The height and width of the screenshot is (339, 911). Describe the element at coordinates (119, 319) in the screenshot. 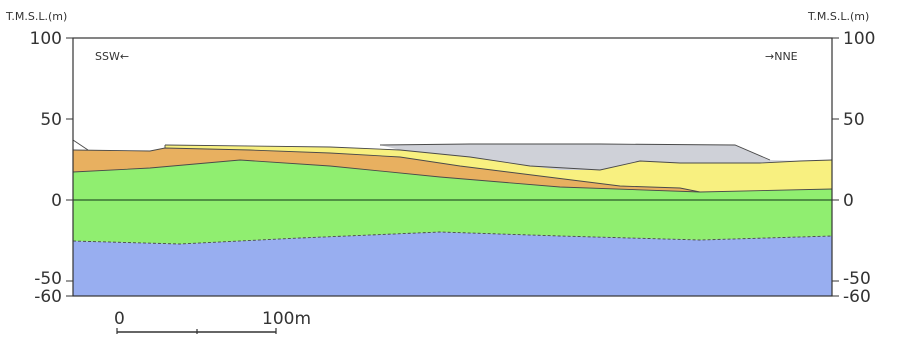

I see `scale-bar-start-label: 0` at that location.